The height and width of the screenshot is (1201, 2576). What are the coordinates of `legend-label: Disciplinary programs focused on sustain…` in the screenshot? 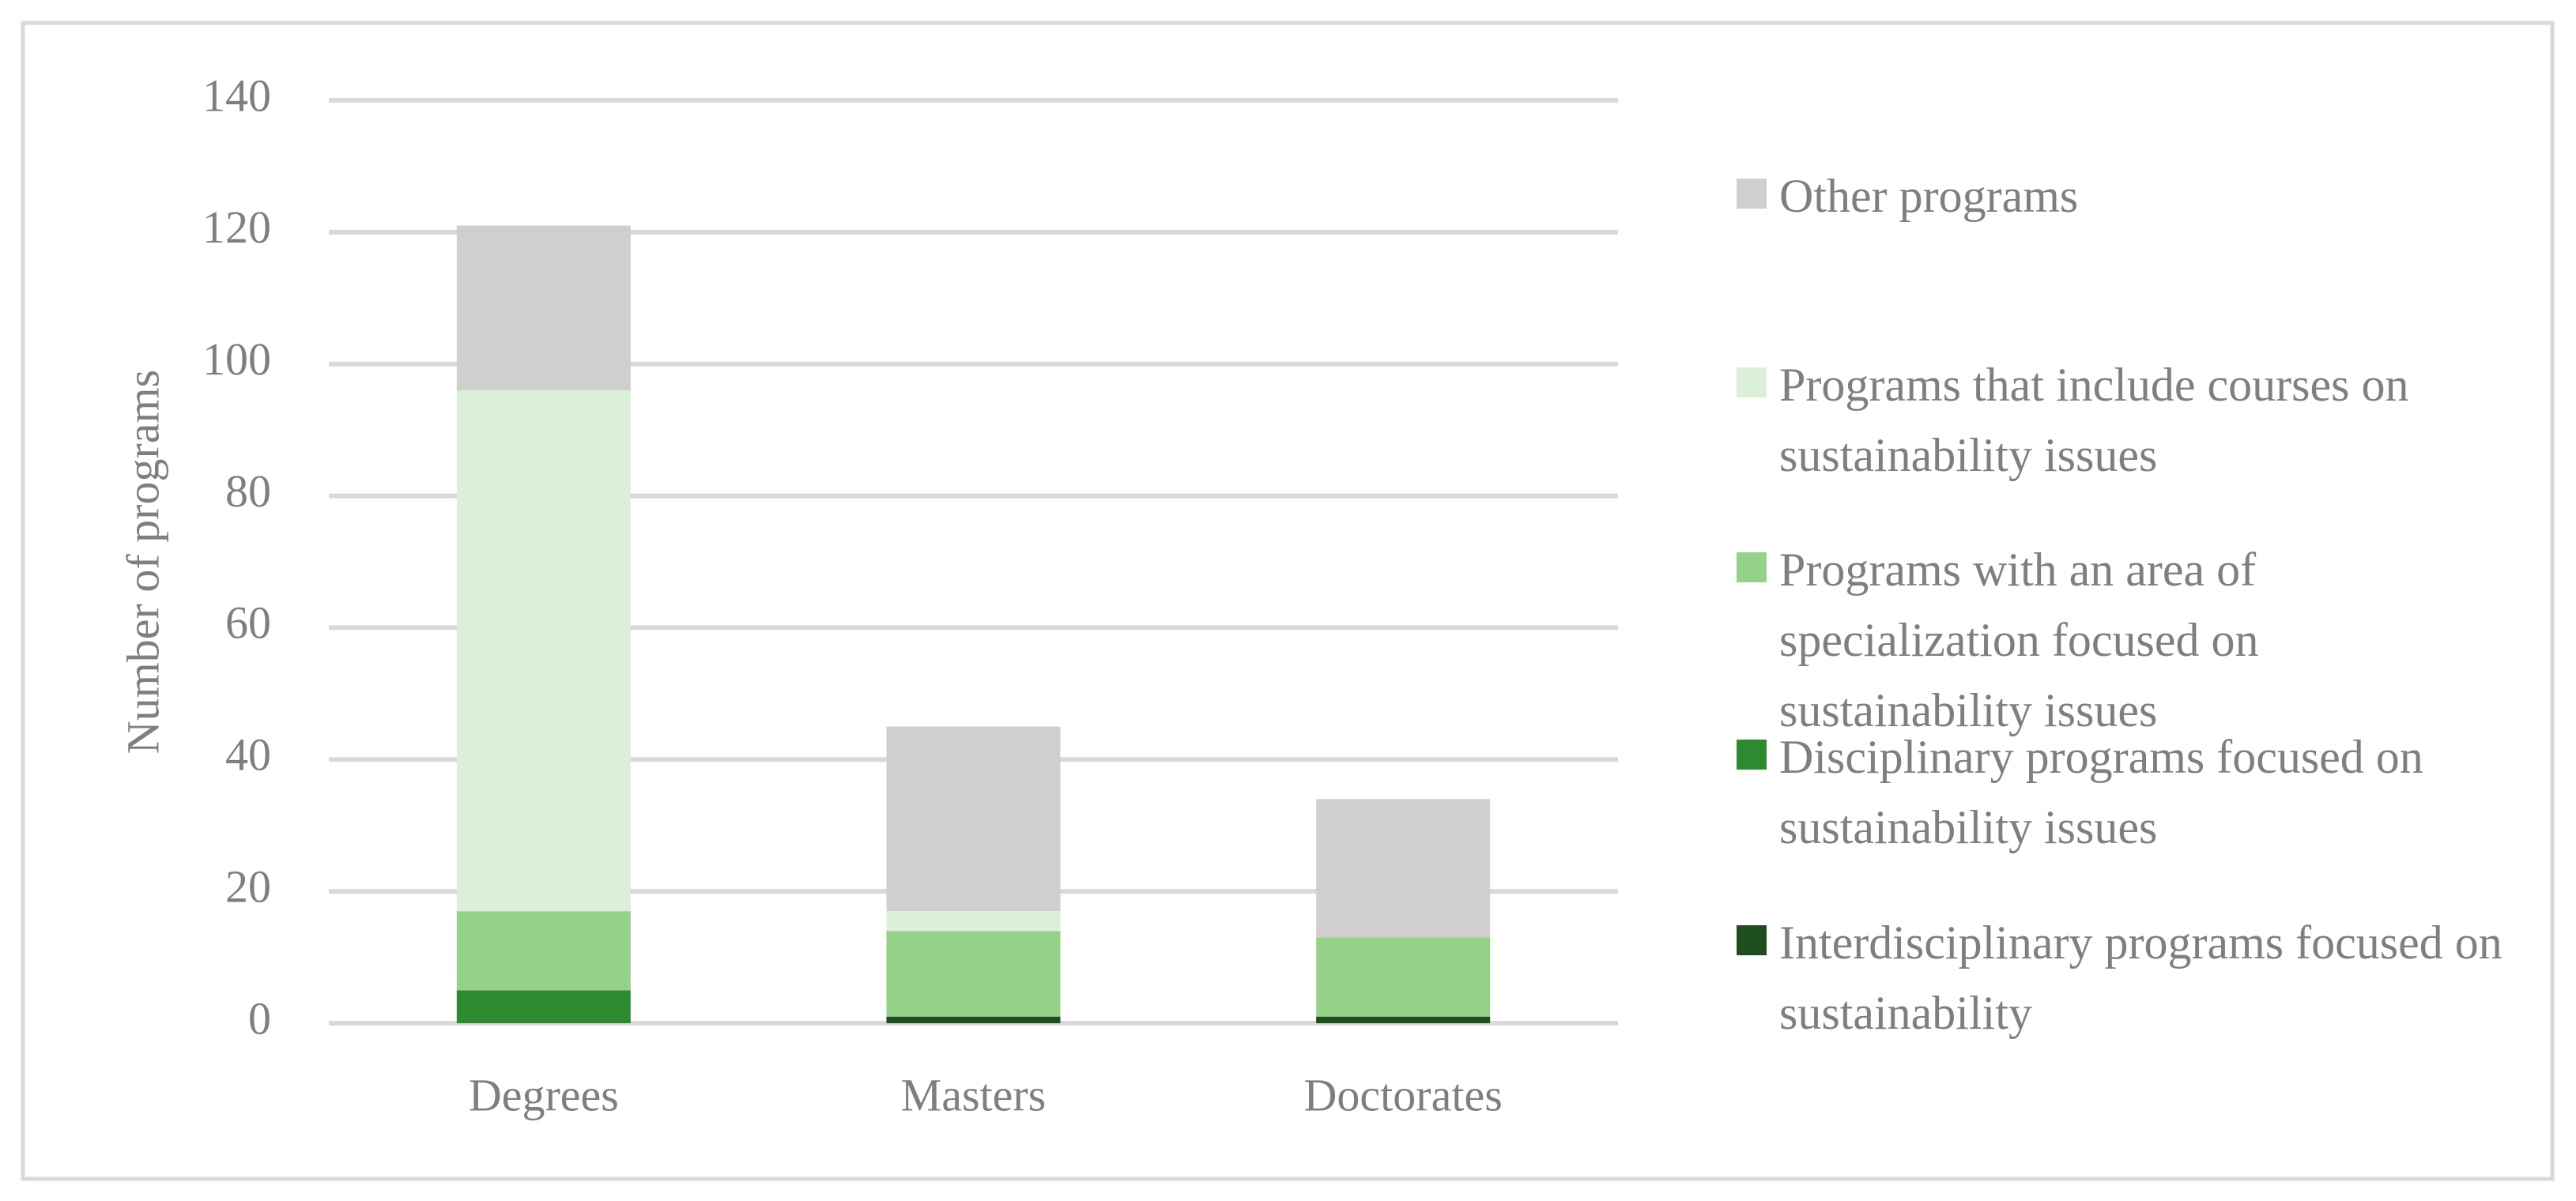 It's located at (2101, 792).